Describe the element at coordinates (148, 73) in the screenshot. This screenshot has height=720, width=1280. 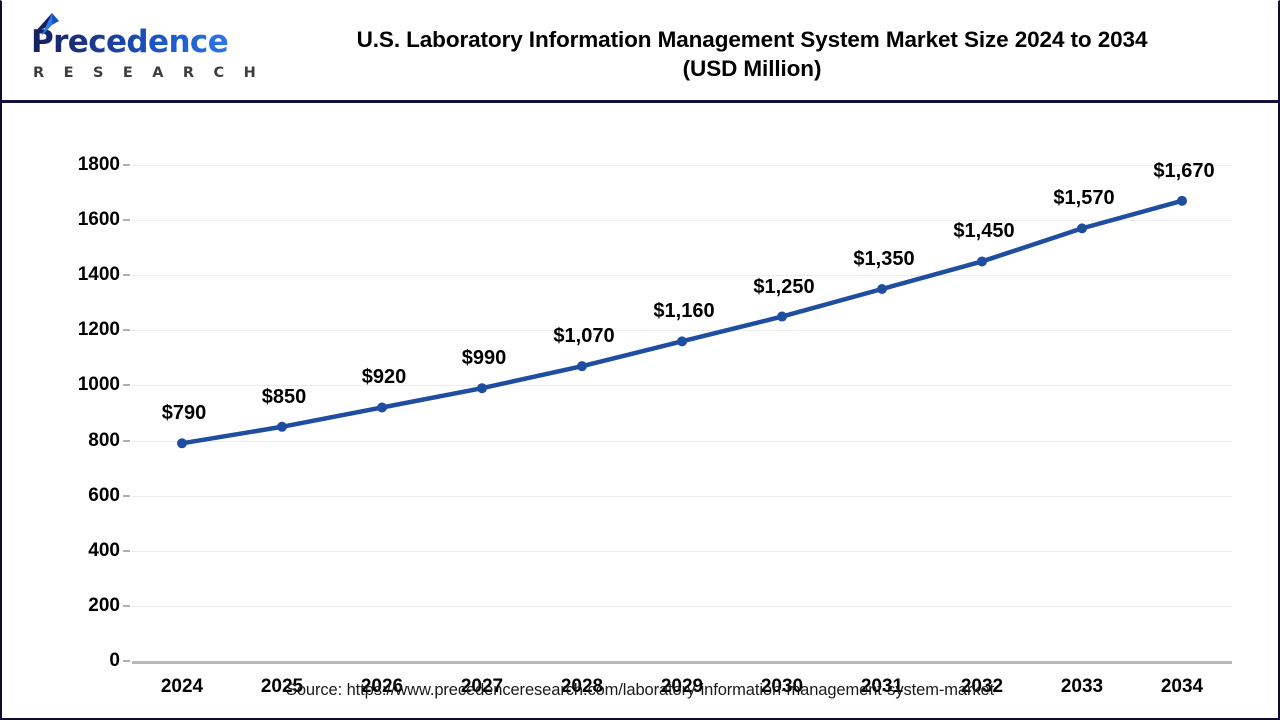
I see `brand-subtitle: R E S E A R C H` at that location.